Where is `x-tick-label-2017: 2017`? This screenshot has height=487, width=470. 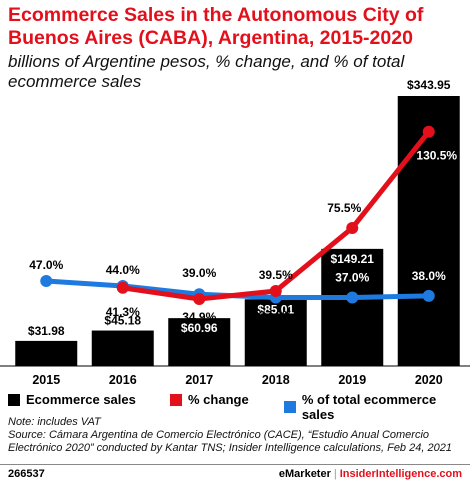
x-tick-label-2017: 2017 is located at coordinates (199, 380).